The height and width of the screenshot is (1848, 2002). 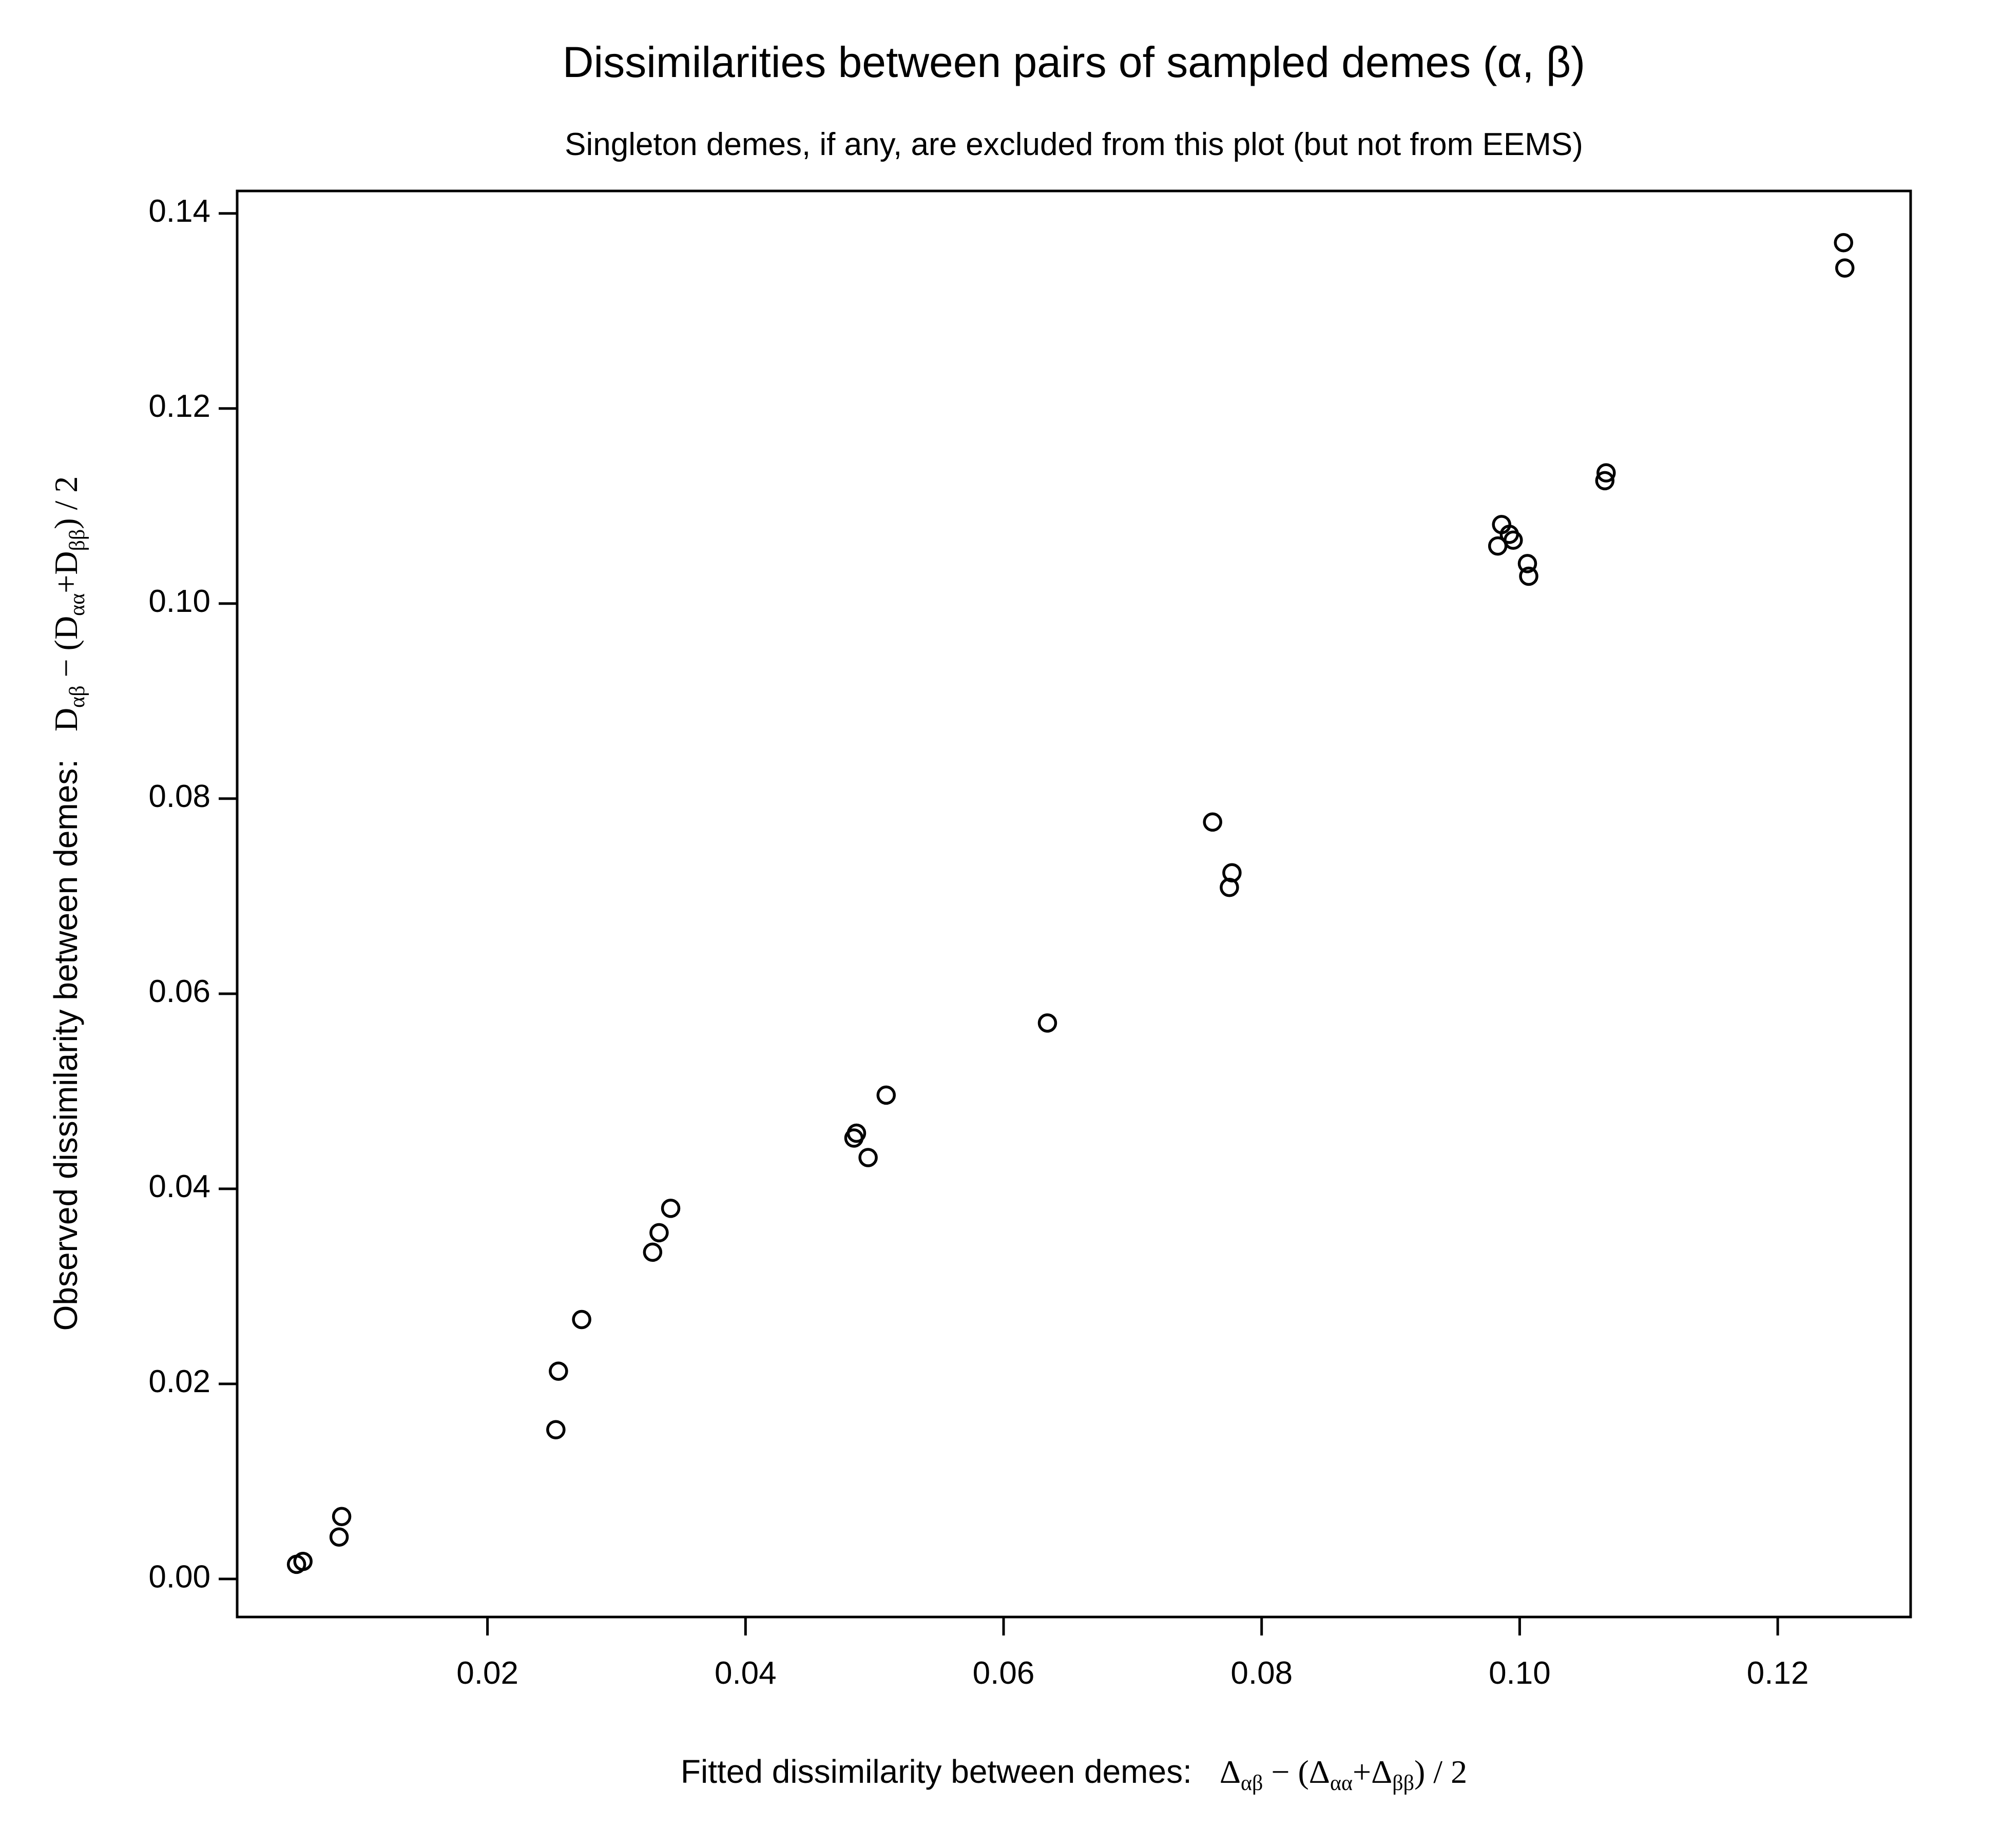 What do you see at coordinates (1132, 1653) in the screenshot?
I see `x-axis: 0.02 0.04 0.06 0.08 0.10 0.12` at bounding box center [1132, 1653].